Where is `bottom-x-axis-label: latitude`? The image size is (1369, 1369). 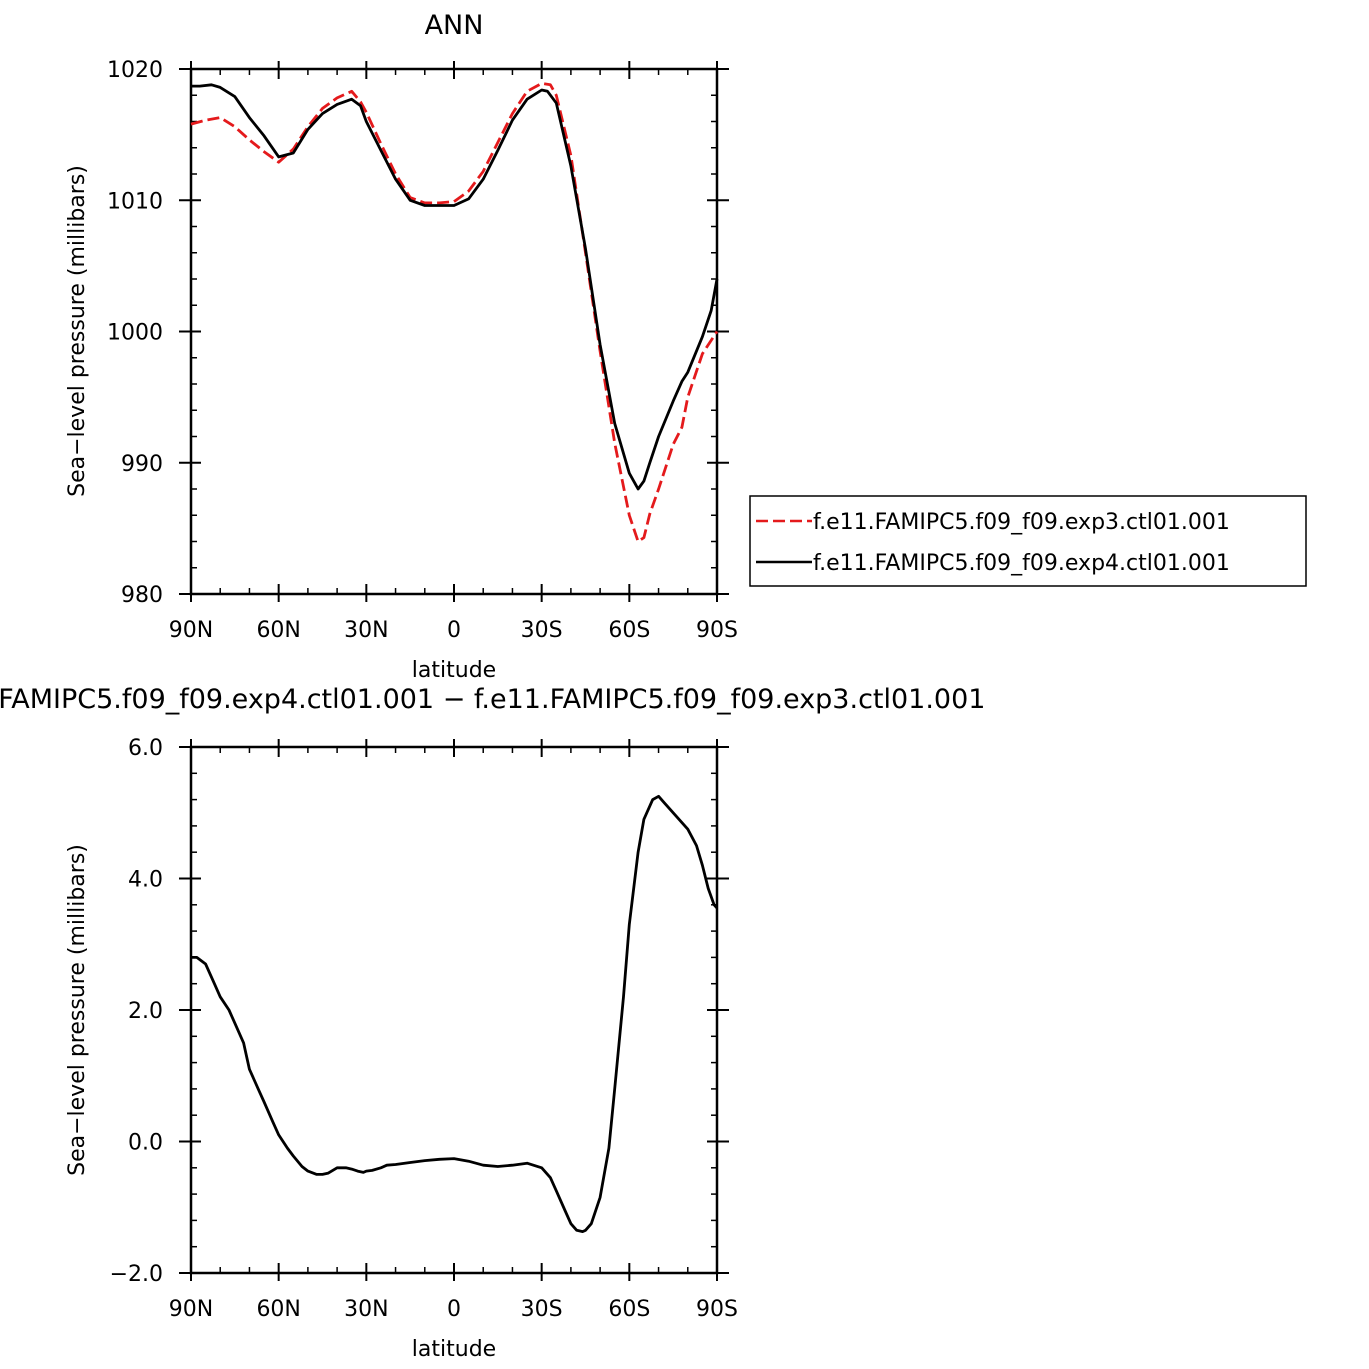
bottom-x-axis-label: latitude is located at coordinates (454, 1349).